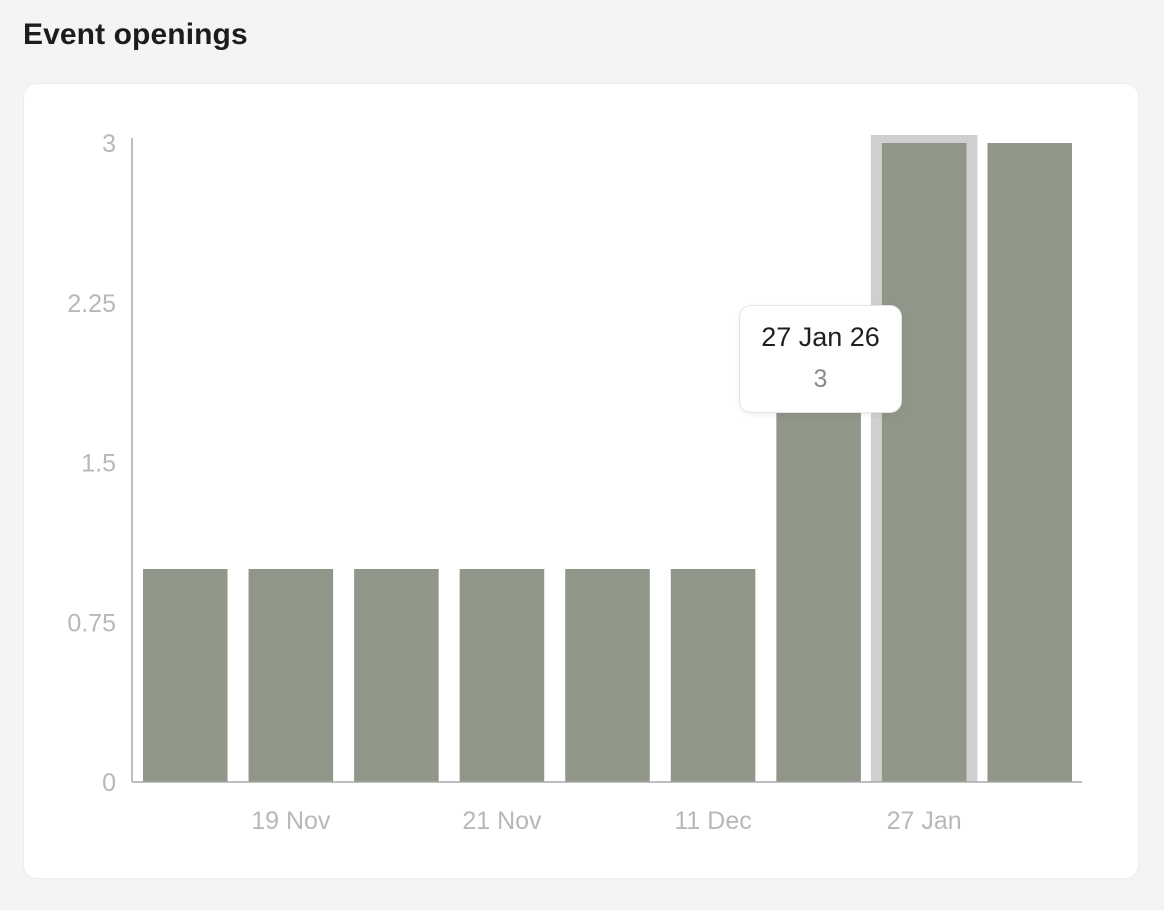 This screenshot has width=1164, height=910. What do you see at coordinates (291, 821) in the screenshot?
I see `x-tick-label-0: 19 Nov` at bounding box center [291, 821].